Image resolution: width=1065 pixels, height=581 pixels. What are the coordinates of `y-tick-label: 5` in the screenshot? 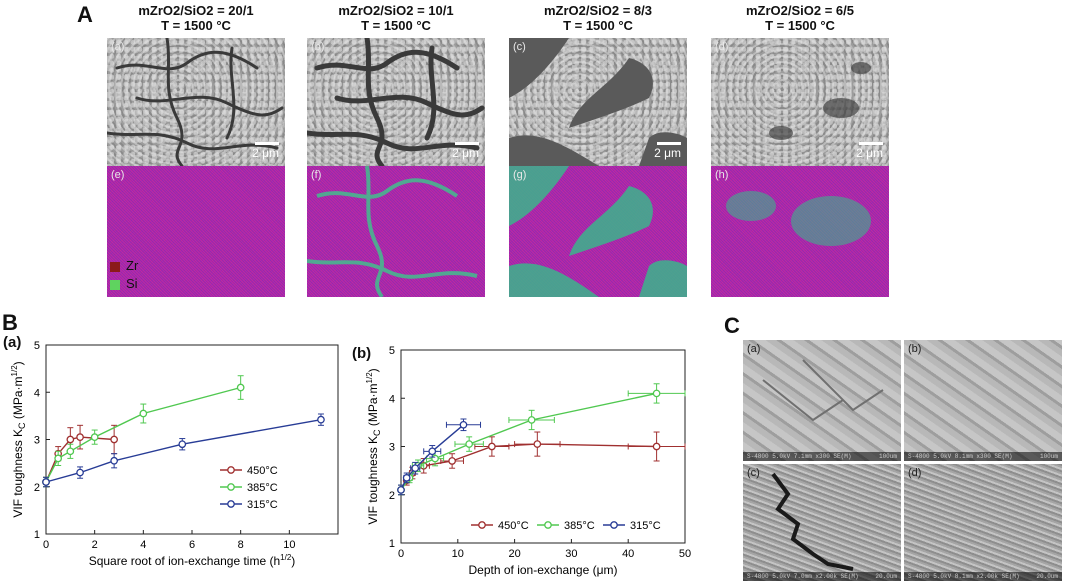 It's located at (37, 346).